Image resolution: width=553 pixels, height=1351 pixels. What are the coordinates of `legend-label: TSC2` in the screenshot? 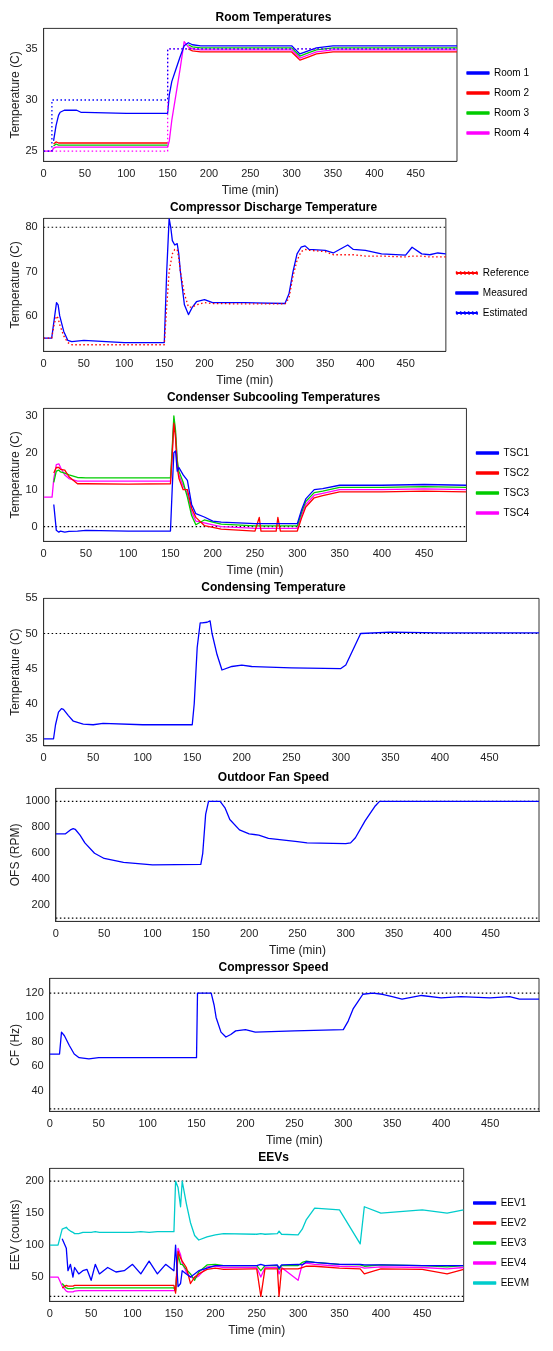 It's located at (516, 472).